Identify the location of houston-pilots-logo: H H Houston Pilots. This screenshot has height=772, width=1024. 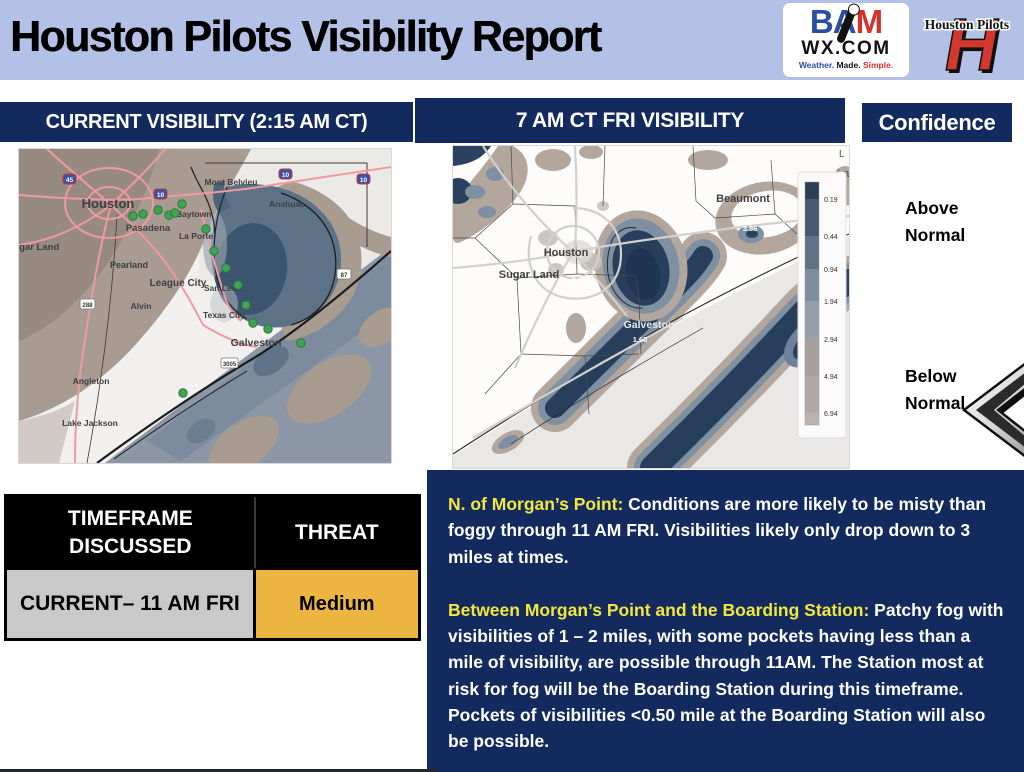
(967, 41).